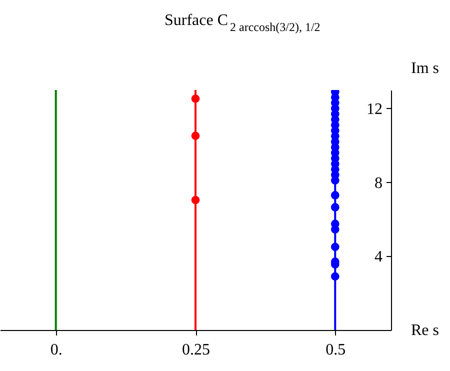  What do you see at coordinates (425, 68) in the screenshot?
I see `y-axis-title: Im s` at bounding box center [425, 68].